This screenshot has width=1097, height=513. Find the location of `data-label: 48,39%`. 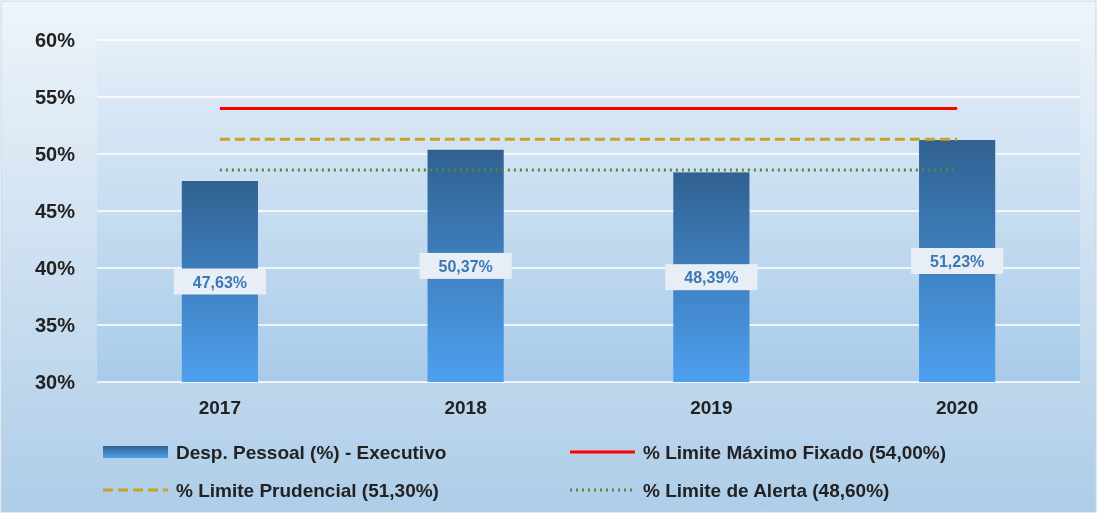

data-label: 48,39% is located at coordinates (711, 278).